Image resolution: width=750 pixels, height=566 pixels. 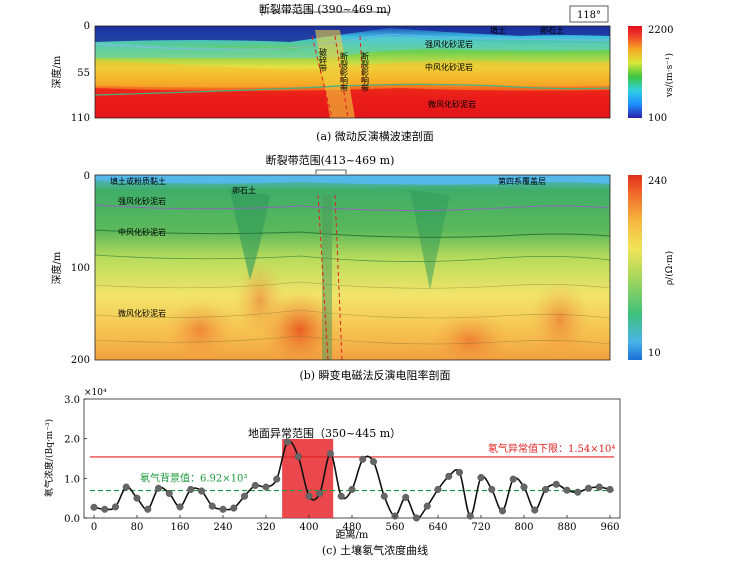 What do you see at coordinates (365, 72) in the screenshot?
I see `panel-a-zone-influence-2: 断裂影响带` at bounding box center [365, 72].